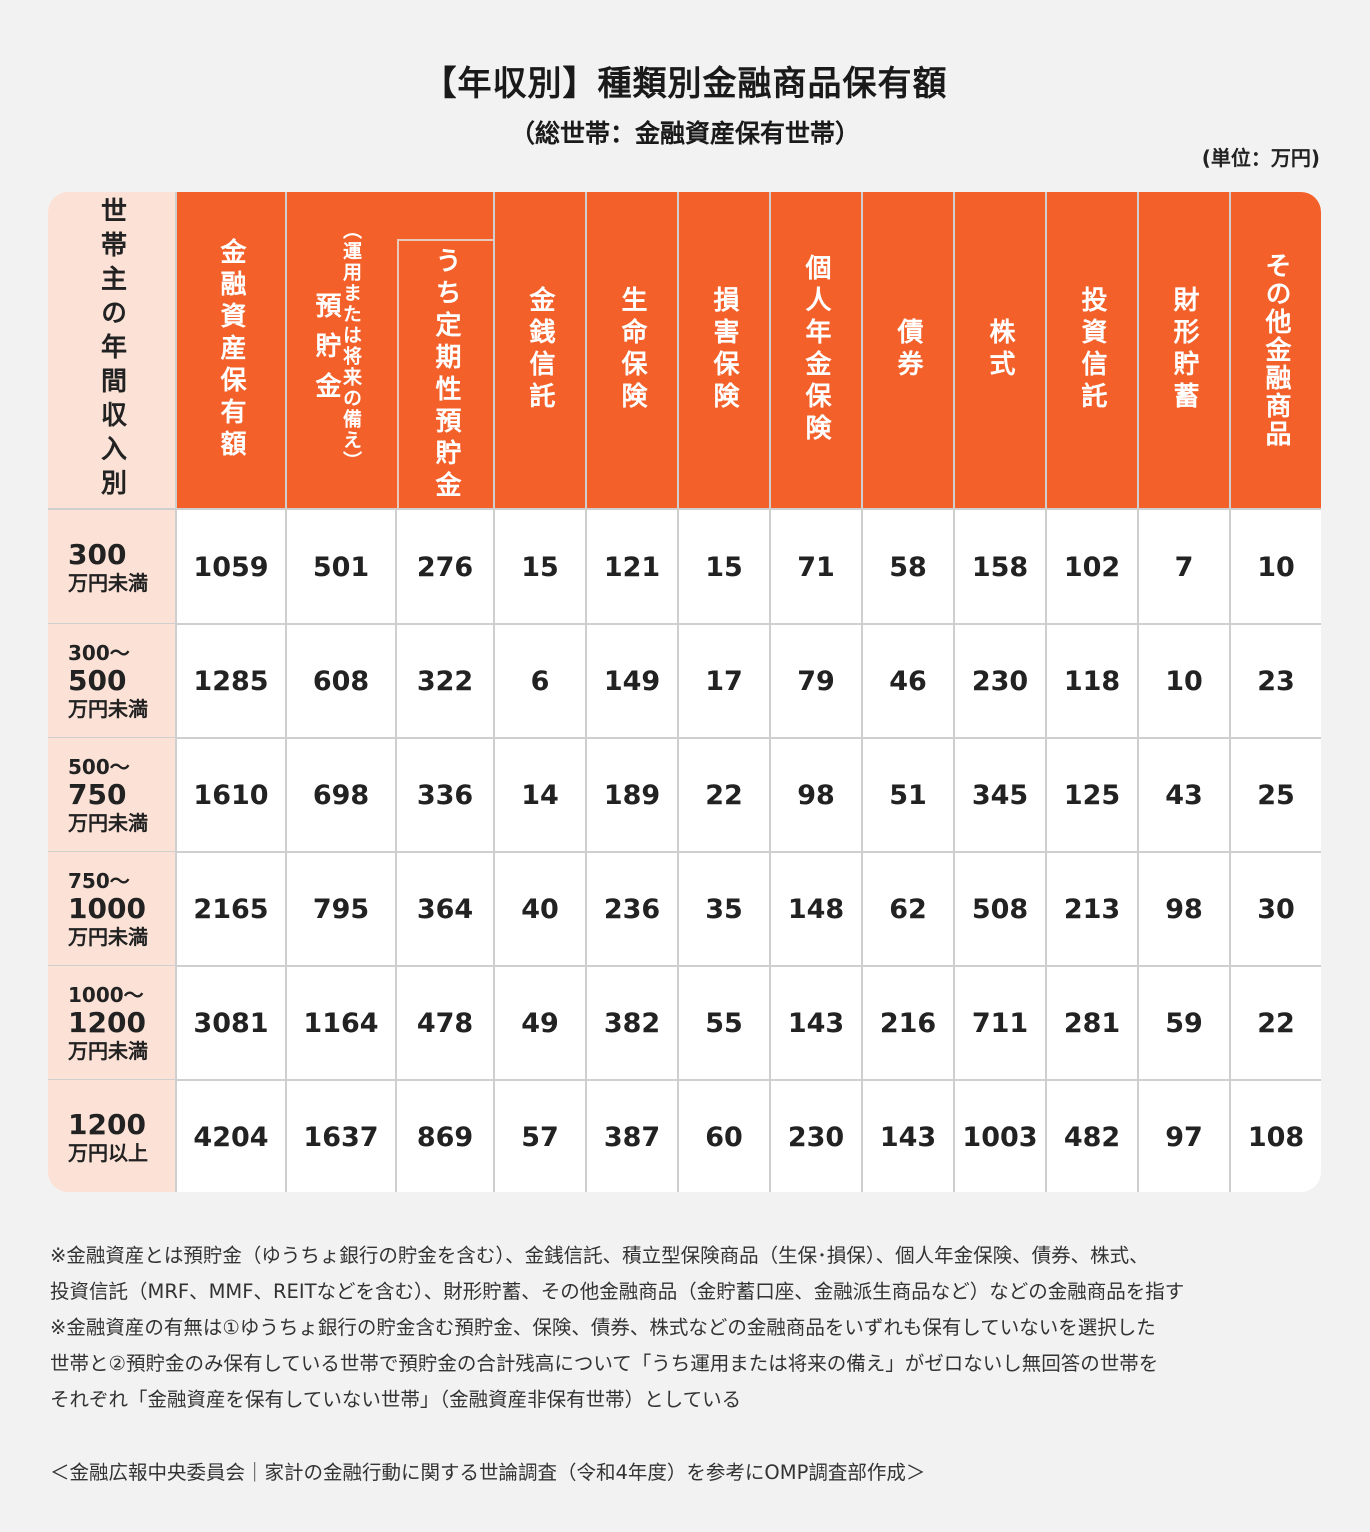 The height and width of the screenshot is (1532, 1370). Describe the element at coordinates (817, 567) in the screenshot. I see `table-cell: 71` at that location.